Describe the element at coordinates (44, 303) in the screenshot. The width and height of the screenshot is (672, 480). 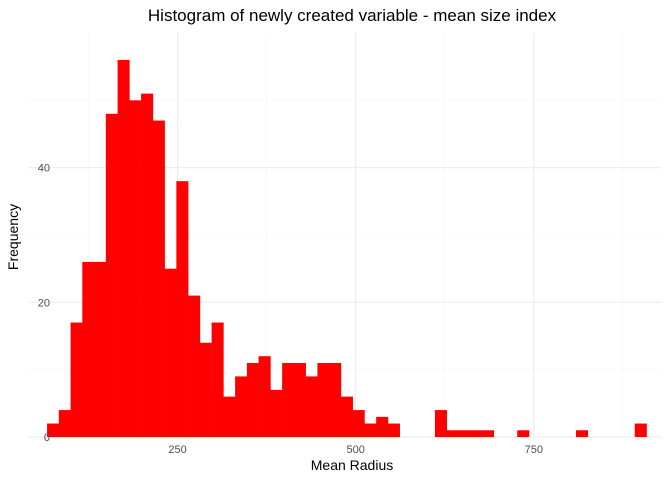
I see `y-tick-label: 20` at that location.